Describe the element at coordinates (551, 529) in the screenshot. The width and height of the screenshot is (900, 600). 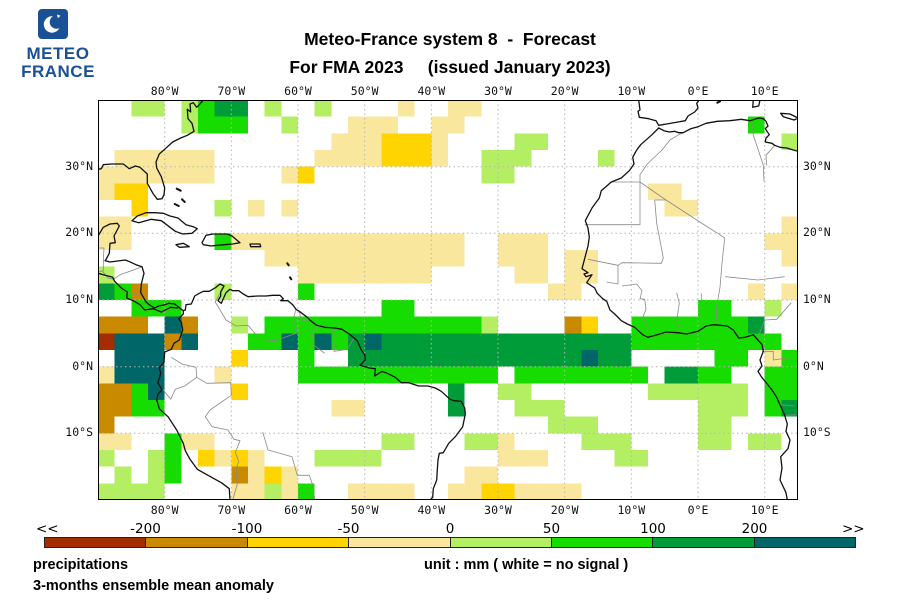
I see `colorbar-tick-label: 50` at that location.